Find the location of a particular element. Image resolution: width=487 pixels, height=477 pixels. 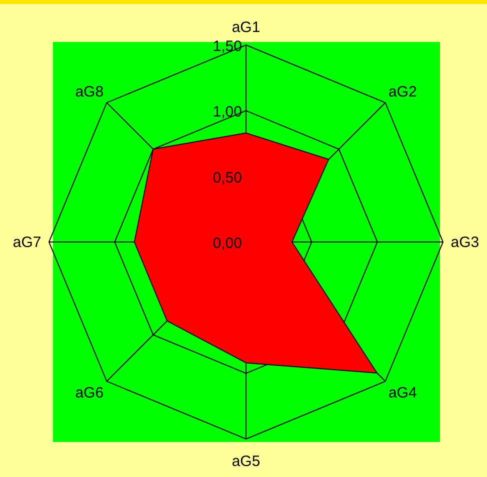

spoke-label: aG7 is located at coordinates (27, 242).